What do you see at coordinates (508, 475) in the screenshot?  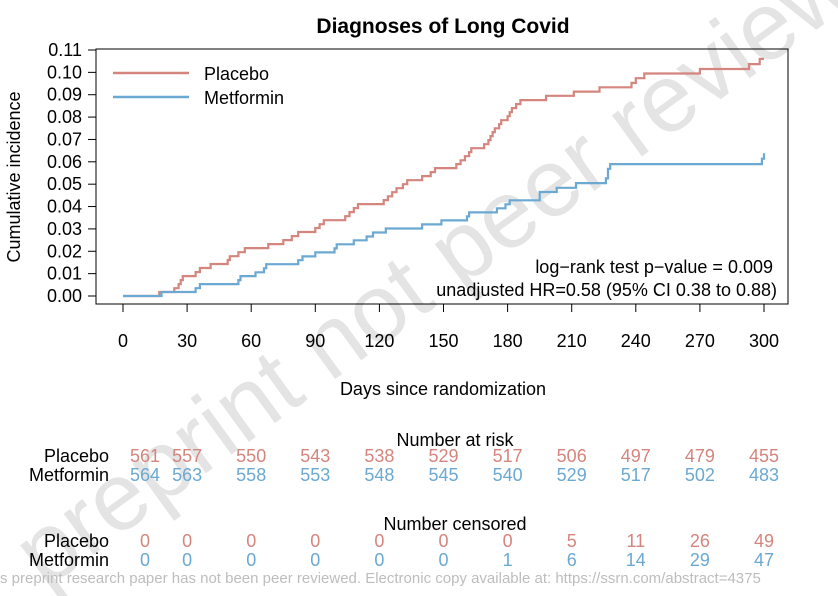 I see `risk-value-metformin: 540` at bounding box center [508, 475].